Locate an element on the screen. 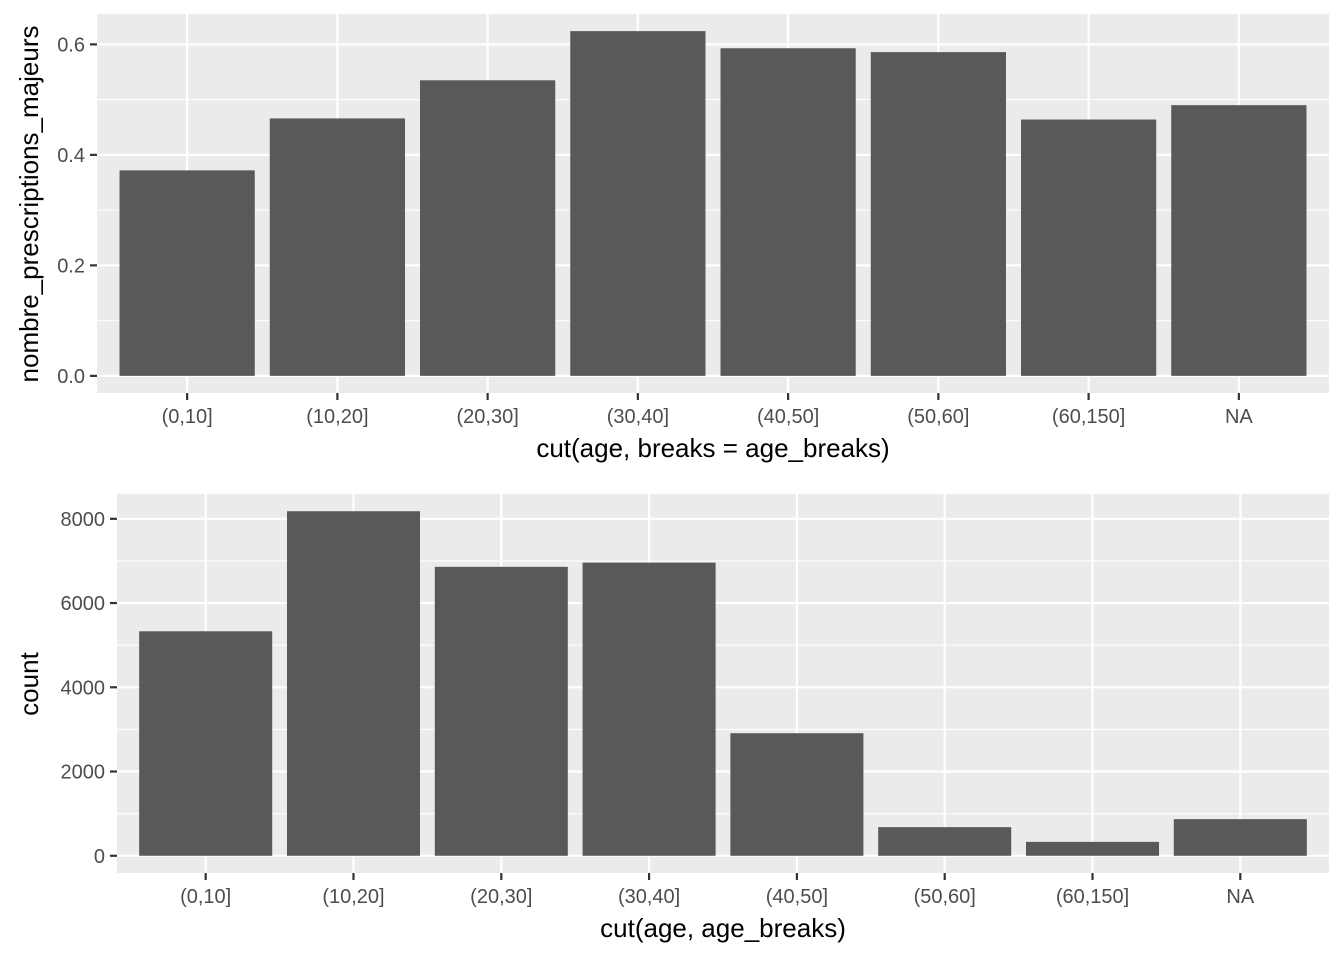 Image resolution: width=1344 pixels, height=965 pixels. top-x-tick-label-5: (50,60] is located at coordinates (938, 417).